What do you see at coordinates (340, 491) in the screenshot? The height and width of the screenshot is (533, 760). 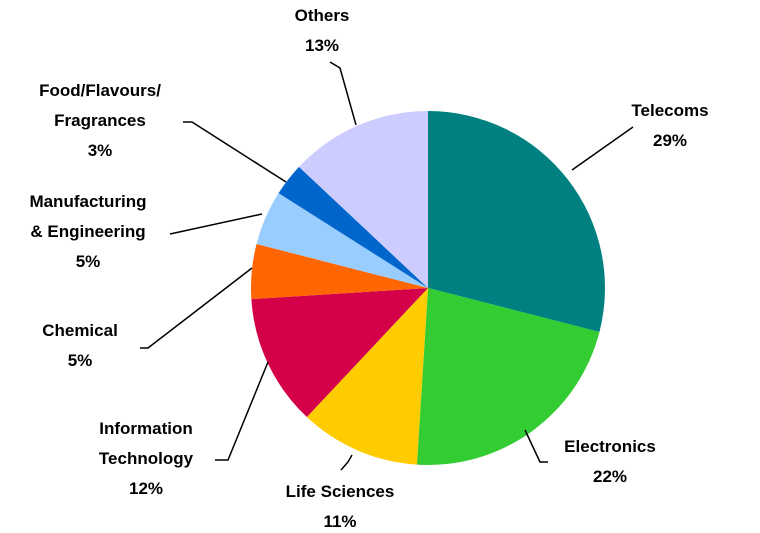 I see `slice-label: Life Sciences` at bounding box center [340, 491].